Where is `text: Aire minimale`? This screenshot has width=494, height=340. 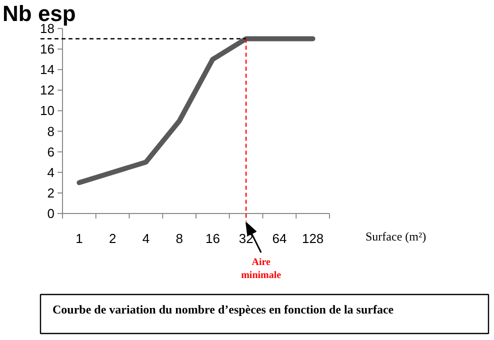 text: Aire minimale is located at coordinates (261, 269).